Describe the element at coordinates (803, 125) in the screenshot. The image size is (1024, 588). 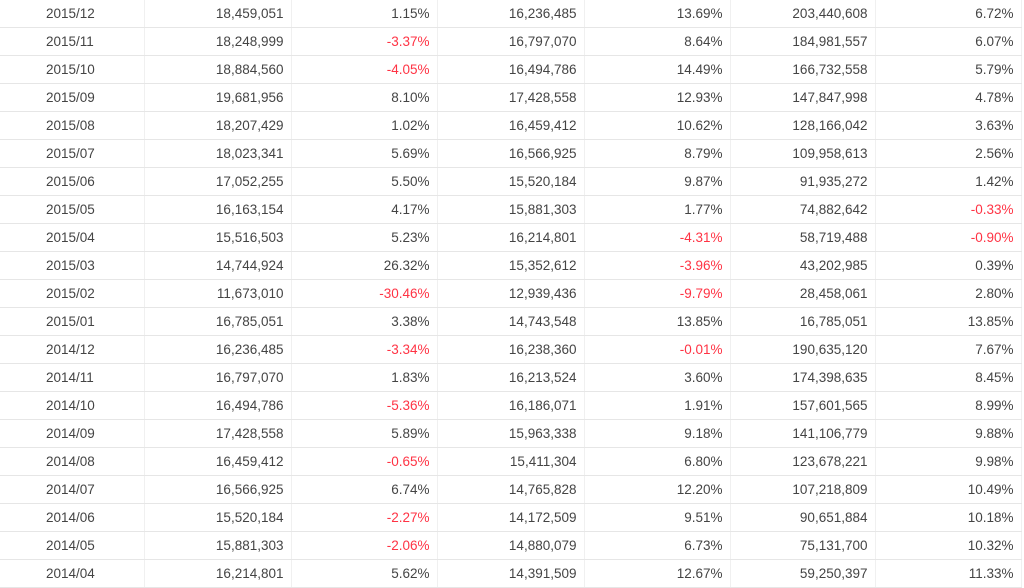
I see `cumulative-value-cell: 128,166,042` at that location.